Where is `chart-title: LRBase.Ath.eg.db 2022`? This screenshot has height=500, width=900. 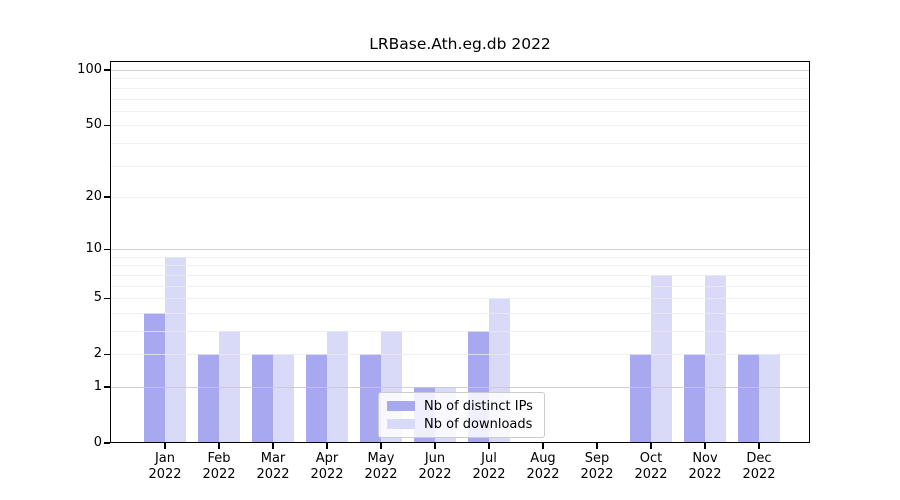
chart-title: LRBase.Ath.eg.db 2022 is located at coordinates (460, 44).